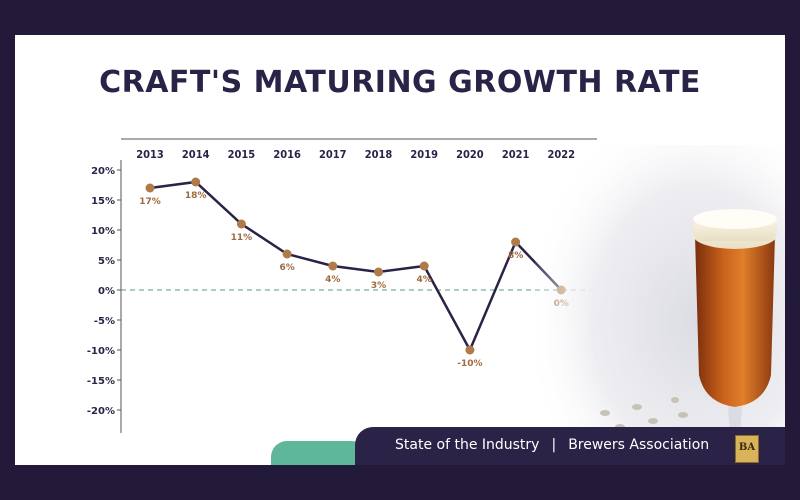 This screenshot has width=800, height=500. I want to click on y-tick-label: 0%, so click(106, 291).